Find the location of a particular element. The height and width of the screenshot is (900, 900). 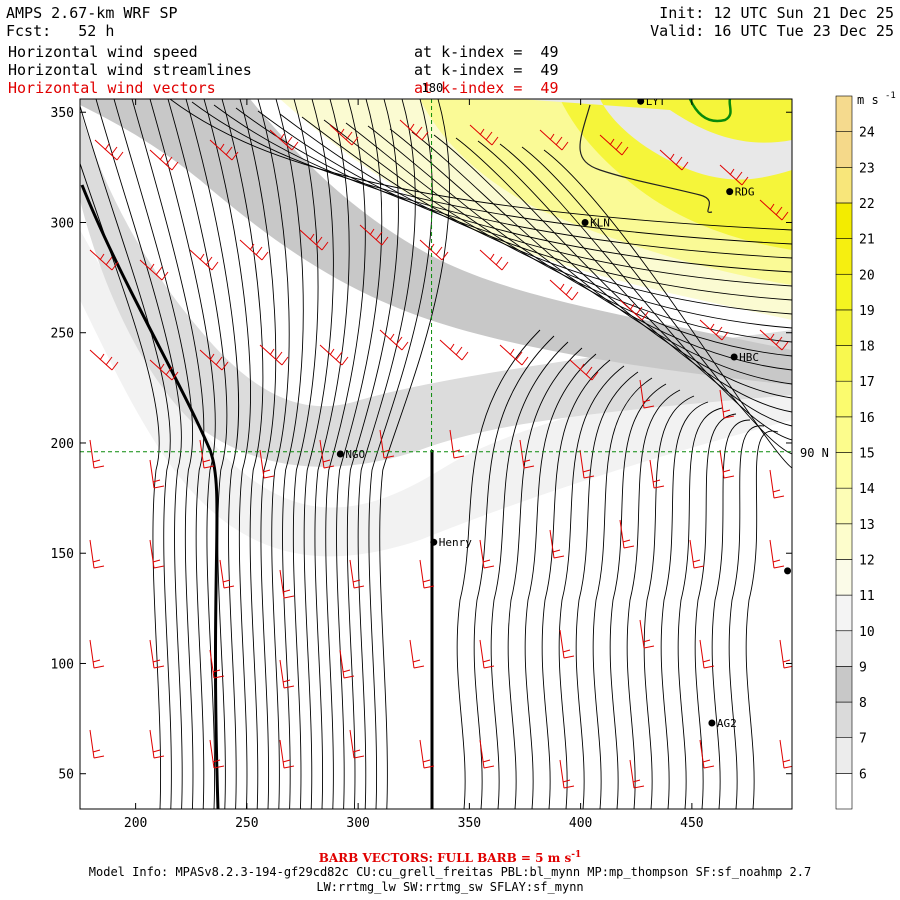

streamline-bold is located at coordinates (150, 496).